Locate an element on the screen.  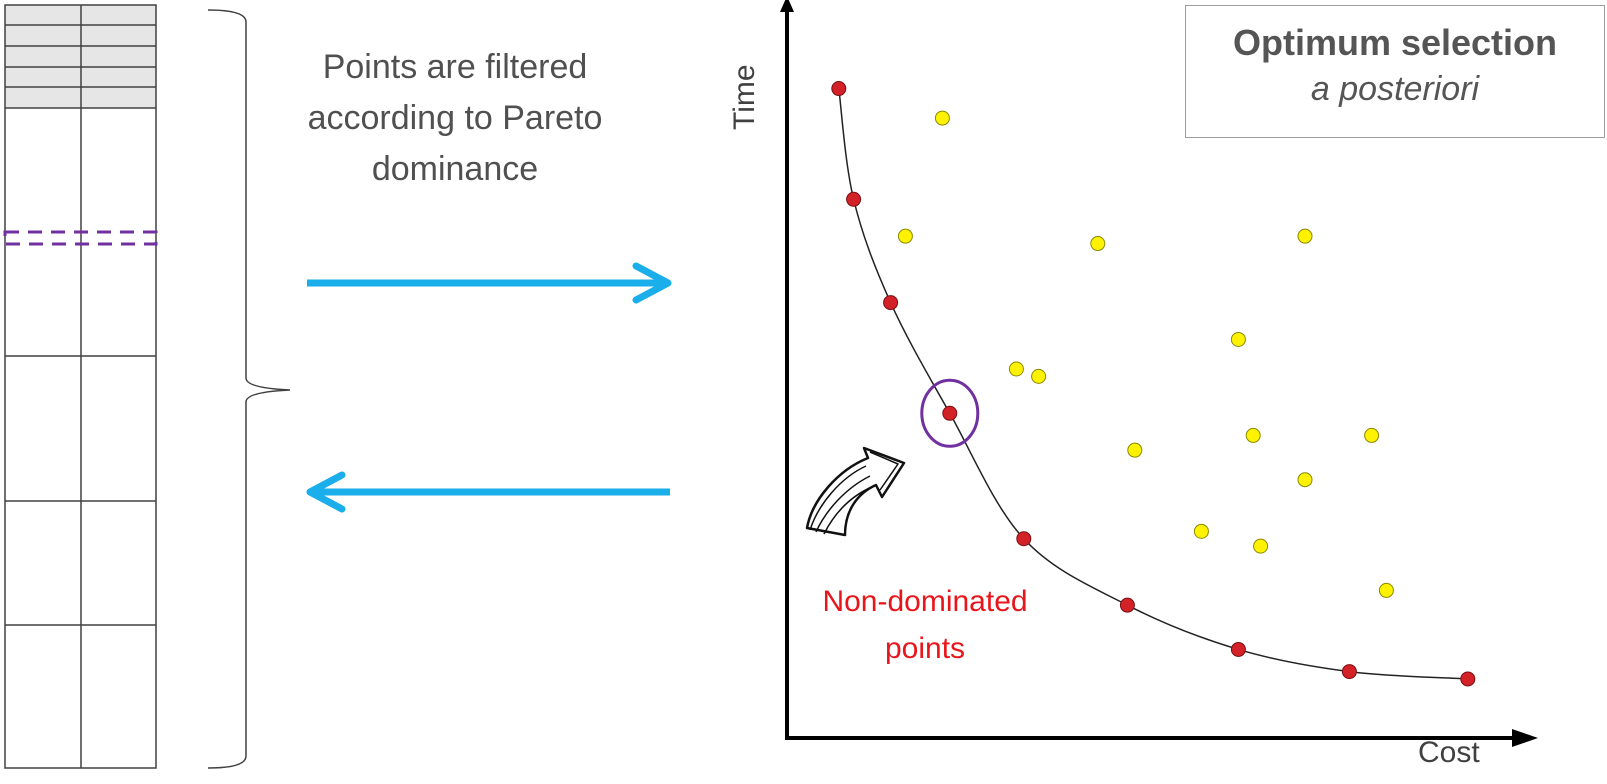
archive-table is located at coordinates (80, 386).